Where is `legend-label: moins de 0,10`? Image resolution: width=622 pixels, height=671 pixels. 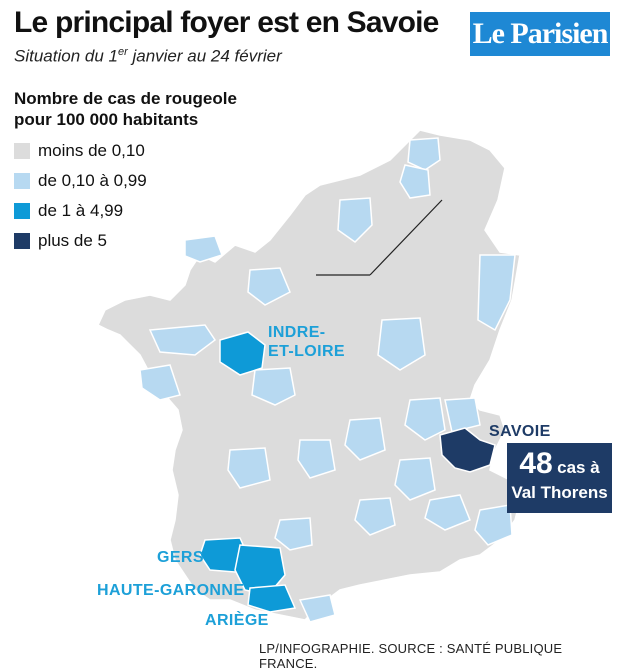 legend-label: moins de 0,10 is located at coordinates (91, 150).